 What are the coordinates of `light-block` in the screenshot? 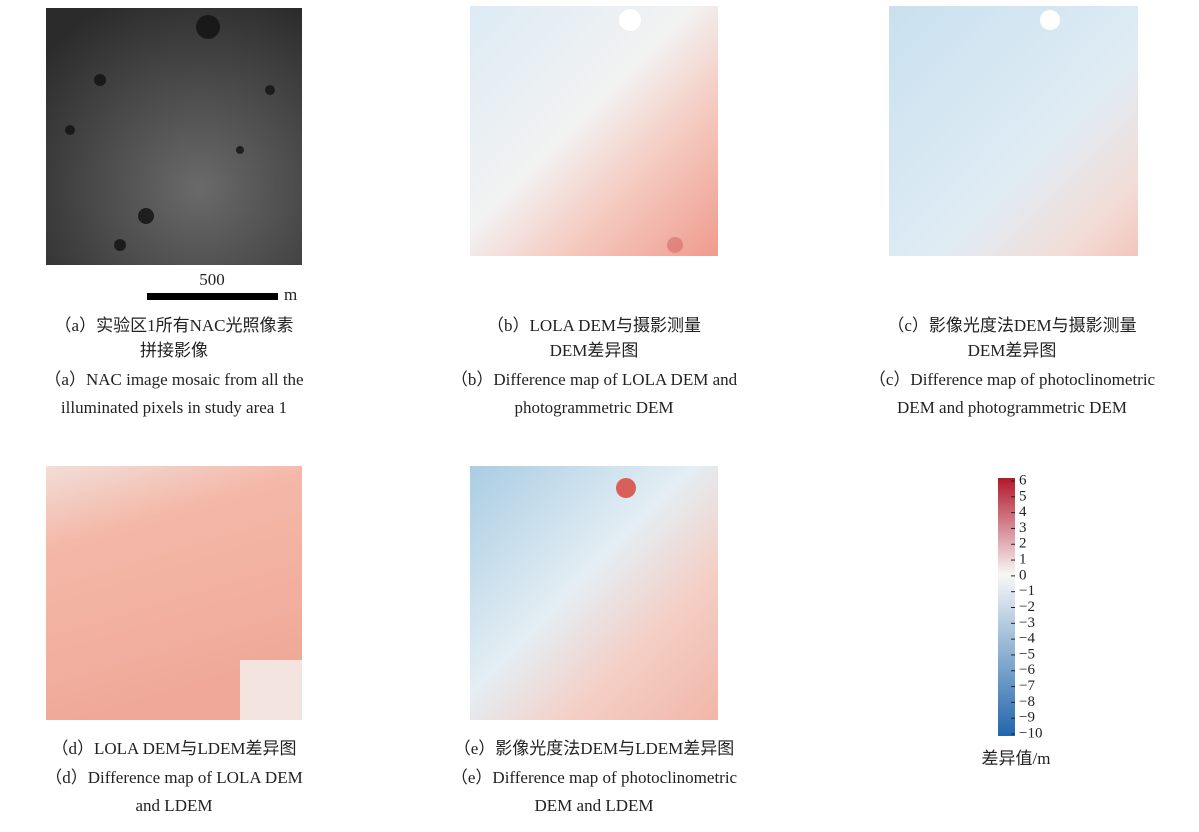 It's located at (271, 690).